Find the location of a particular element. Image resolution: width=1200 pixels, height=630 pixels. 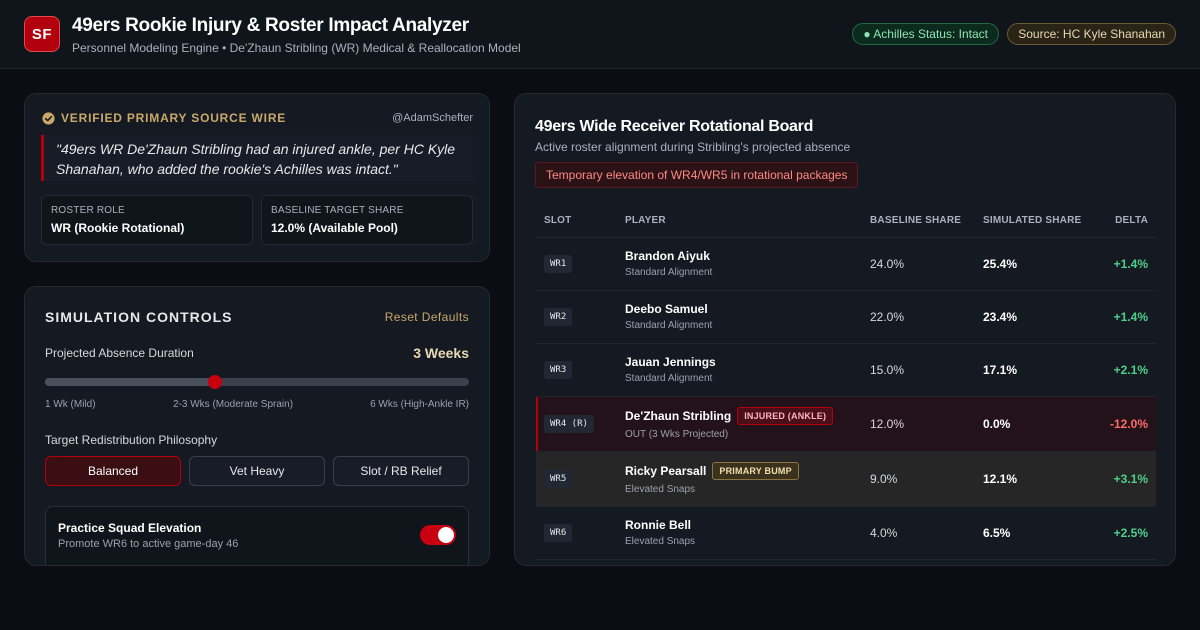

slot-cell: WR4 (R) is located at coordinates (576, 424).